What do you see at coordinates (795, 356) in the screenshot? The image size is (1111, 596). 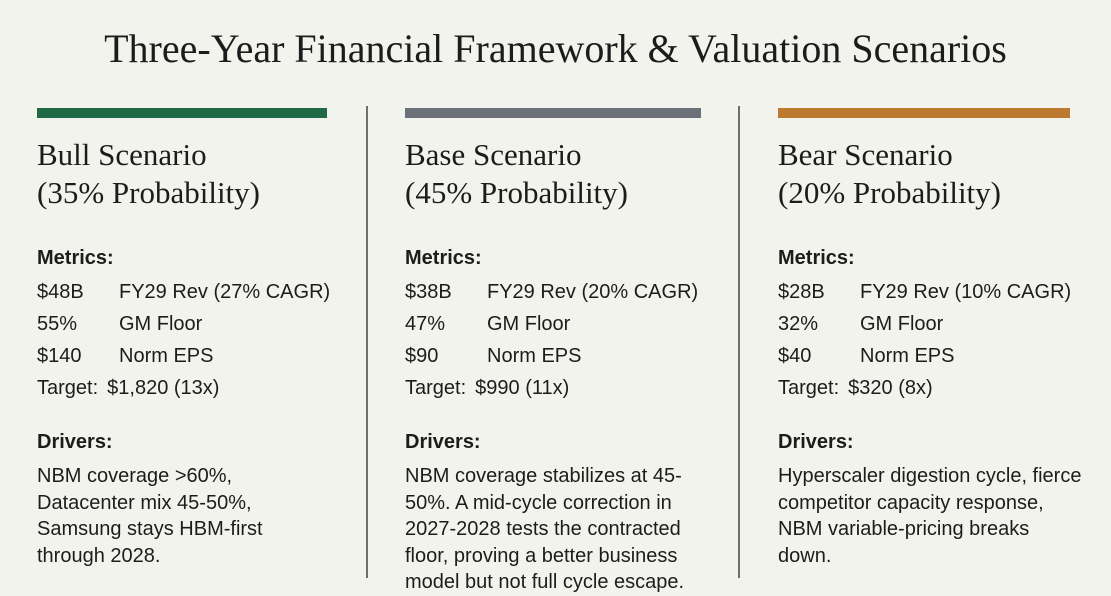 I see `metric-value: $40` at bounding box center [795, 356].